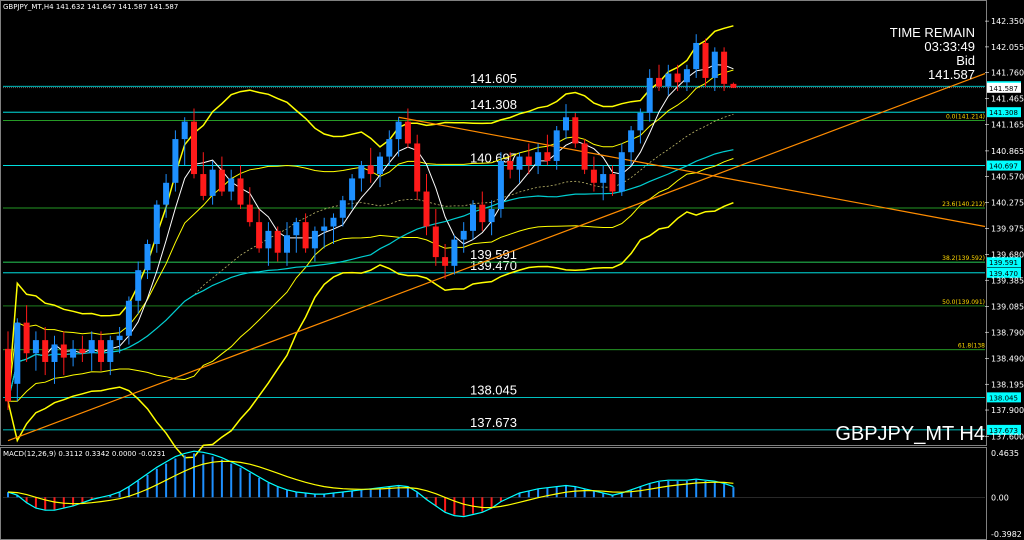 The height and width of the screenshot is (540, 1024). I want to click on time-remain-panel: TIME REMAIN 03:33:49 Bid 141.587, so click(932, 53).